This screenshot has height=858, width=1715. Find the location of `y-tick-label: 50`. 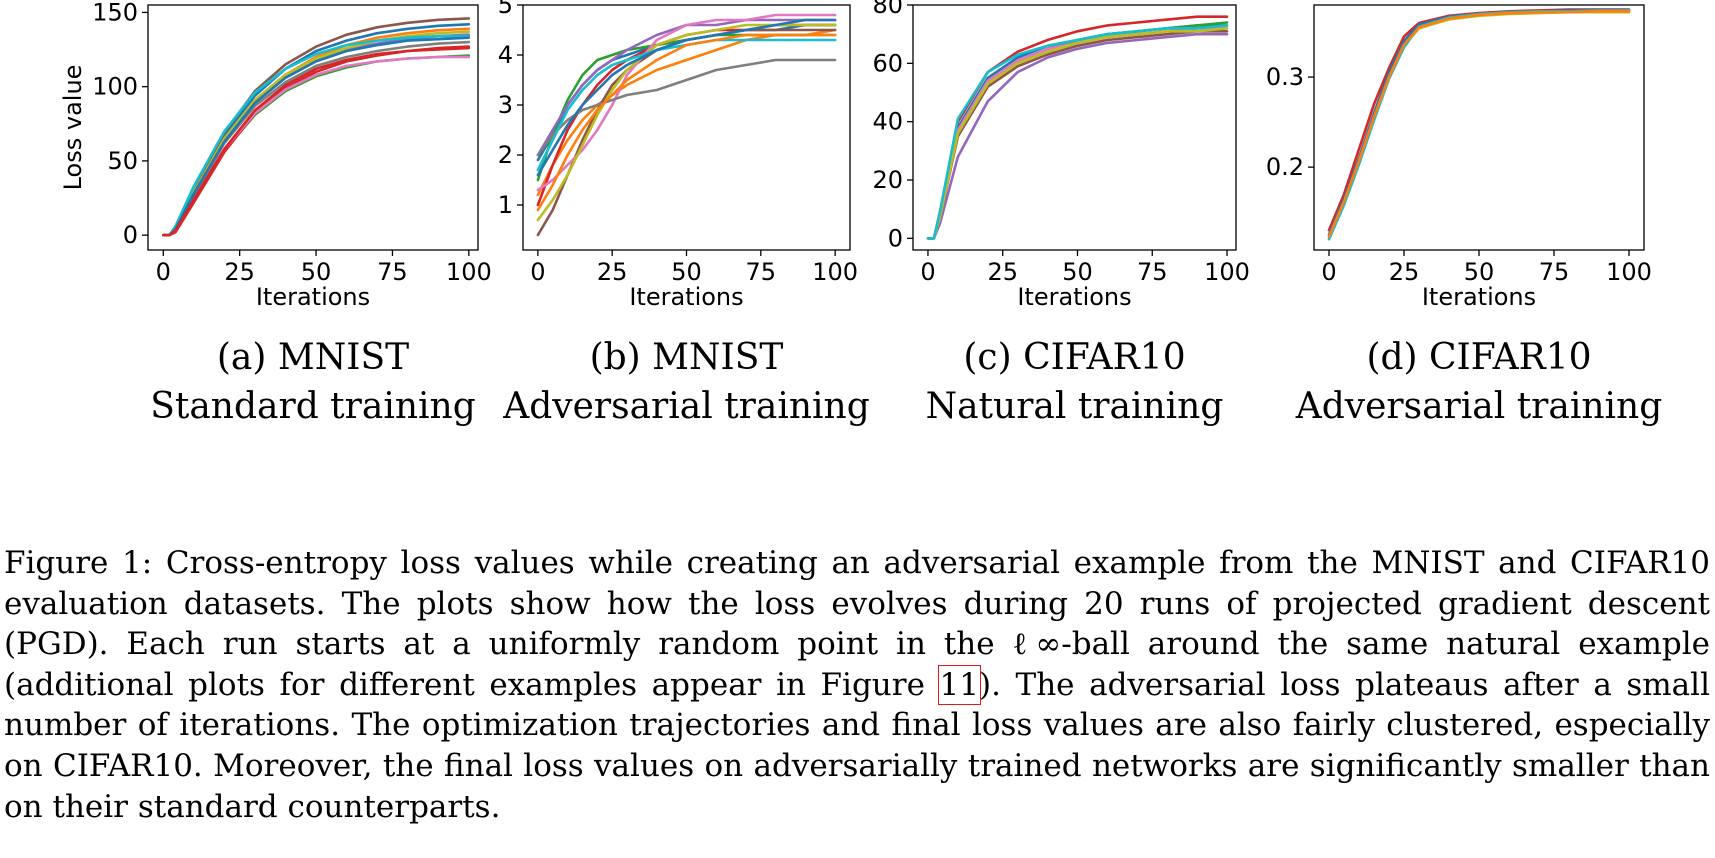

y-tick-label: 50 is located at coordinates (122, 161).